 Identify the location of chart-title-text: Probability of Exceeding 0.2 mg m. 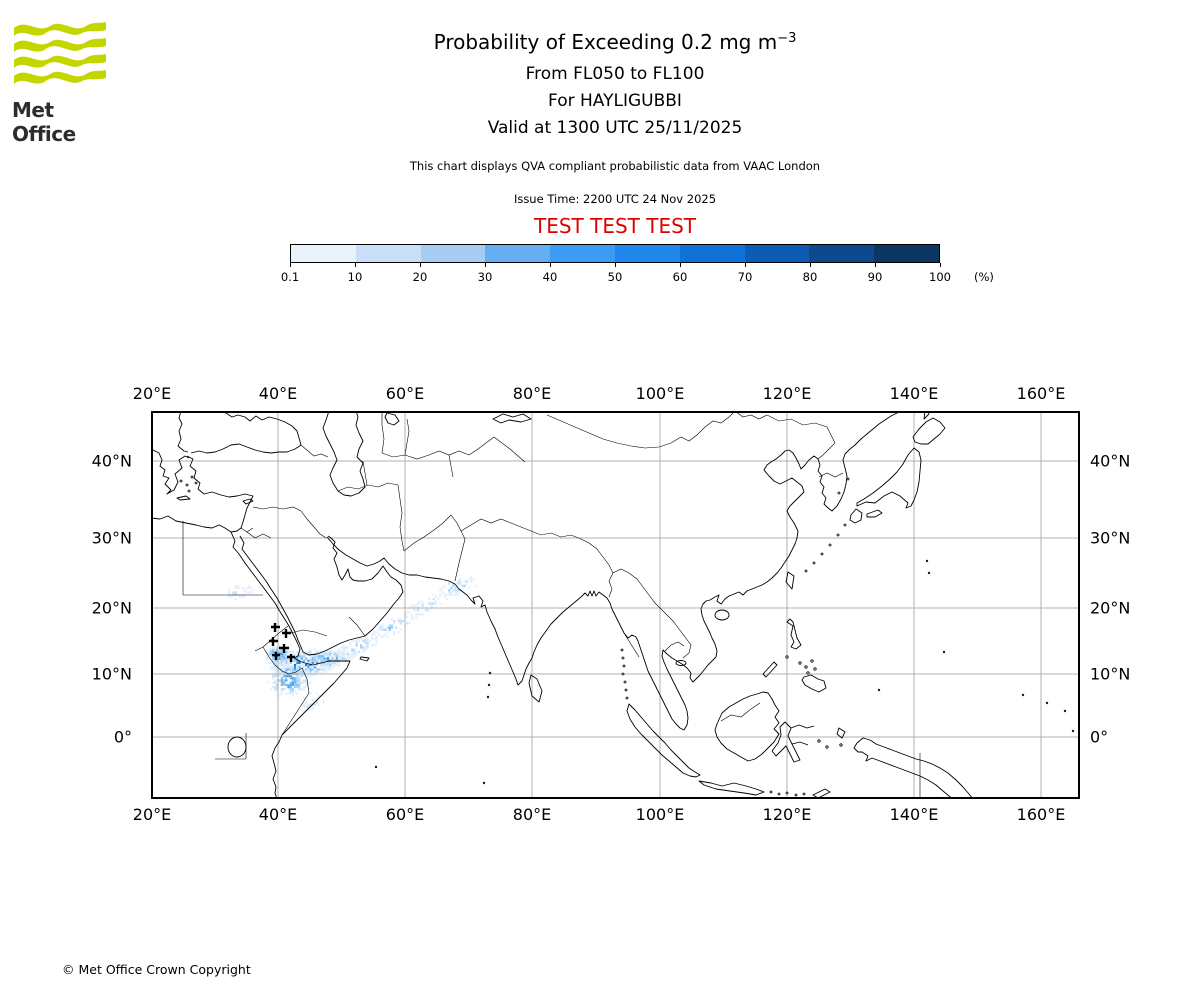
(605, 42).